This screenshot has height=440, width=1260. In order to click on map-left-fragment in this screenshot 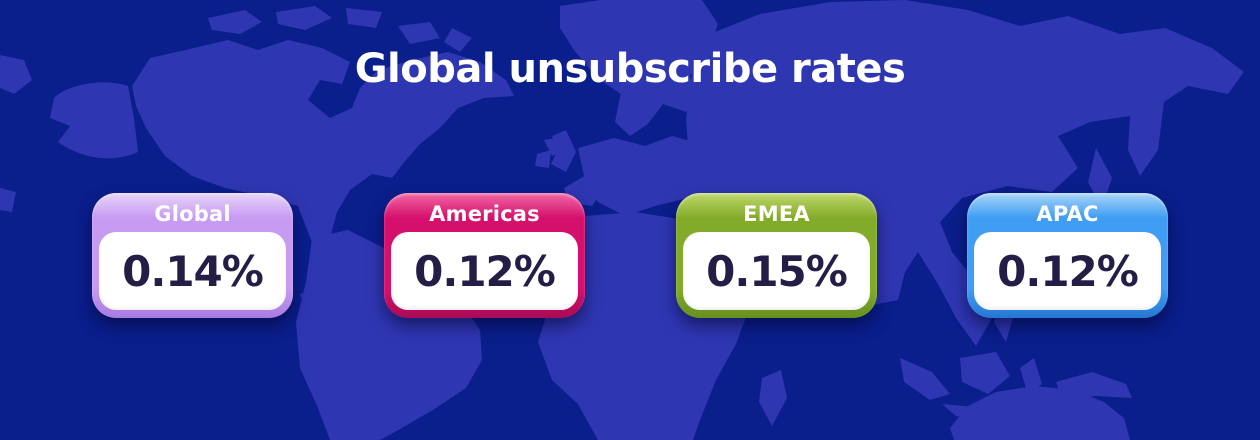, I will do `click(8, 200)`.